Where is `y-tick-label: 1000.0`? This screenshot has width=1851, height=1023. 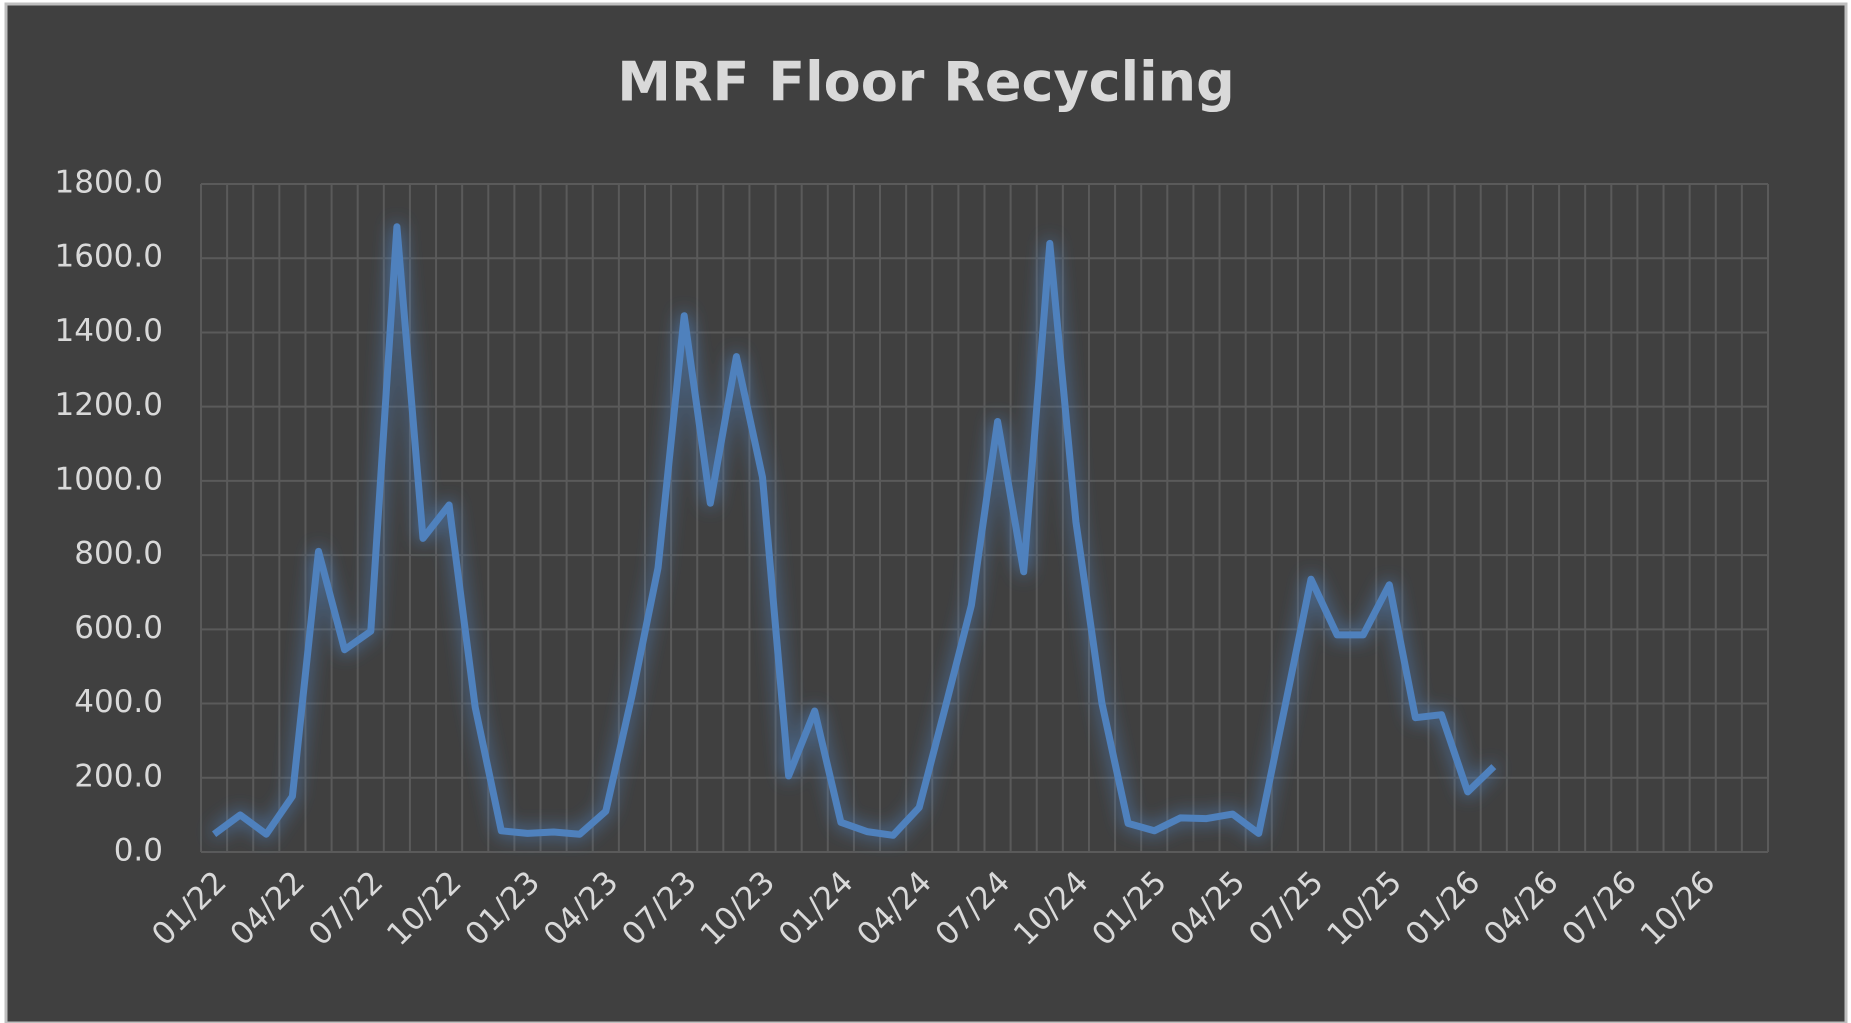
y-tick-label: 1000.0 is located at coordinates (109, 479).